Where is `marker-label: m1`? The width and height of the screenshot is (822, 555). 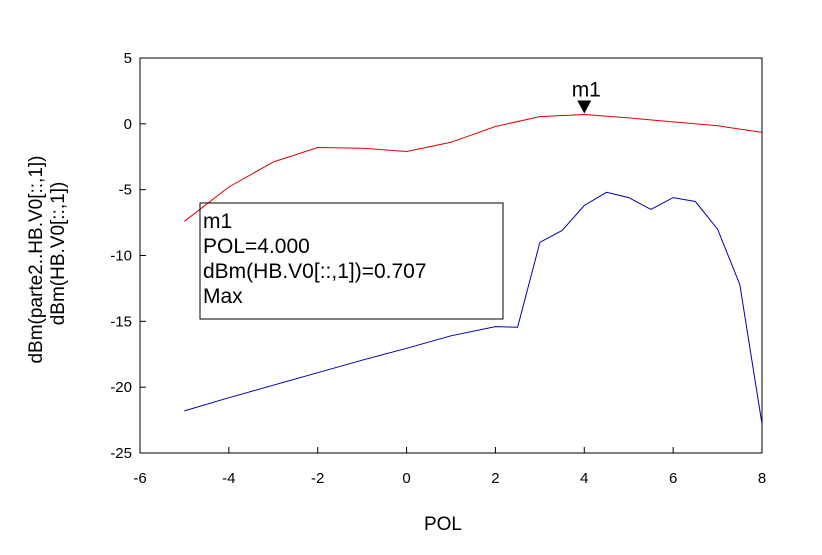 marker-label: m1 is located at coordinates (586, 90).